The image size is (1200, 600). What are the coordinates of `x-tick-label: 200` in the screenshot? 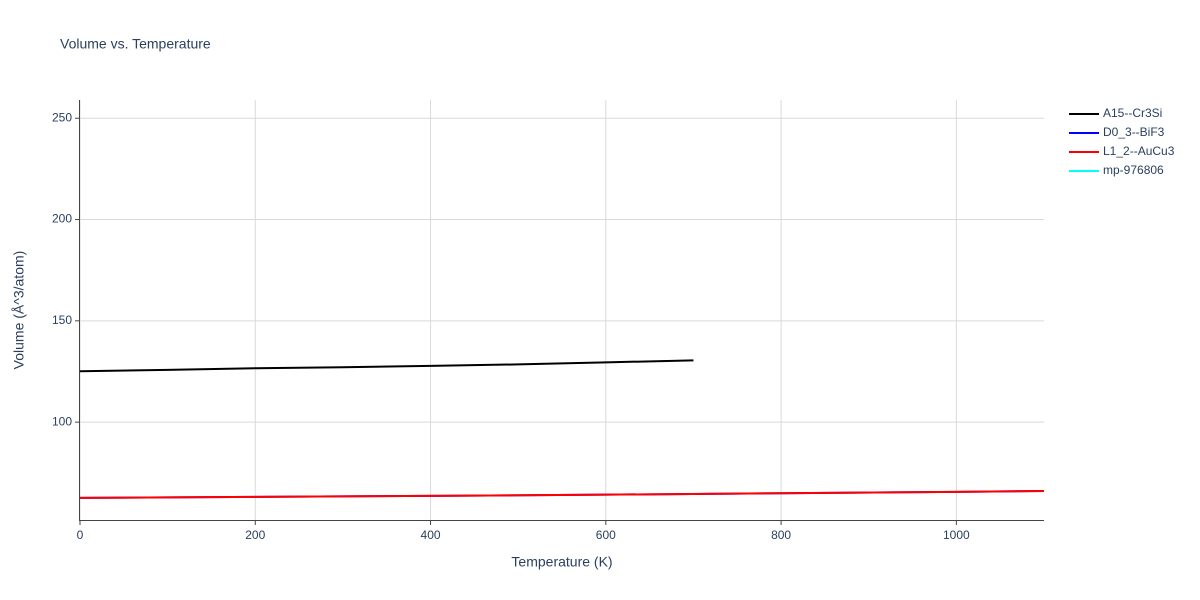 It's located at (255, 535).